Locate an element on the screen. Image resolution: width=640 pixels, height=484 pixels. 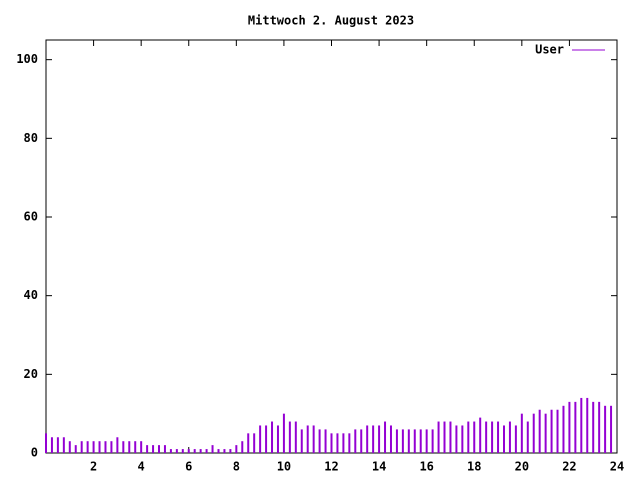
x-tick-label: 22 is located at coordinates (569, 467).